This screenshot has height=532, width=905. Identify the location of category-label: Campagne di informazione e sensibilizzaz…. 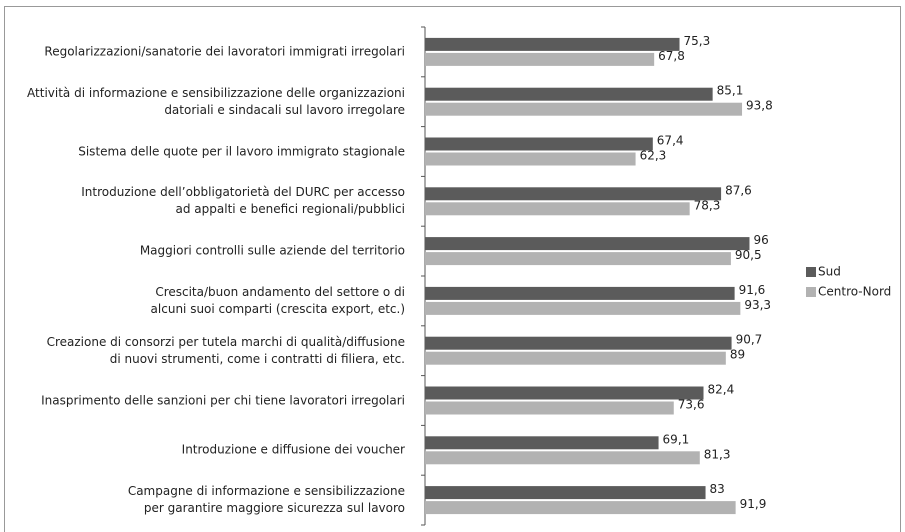
(266, 500).